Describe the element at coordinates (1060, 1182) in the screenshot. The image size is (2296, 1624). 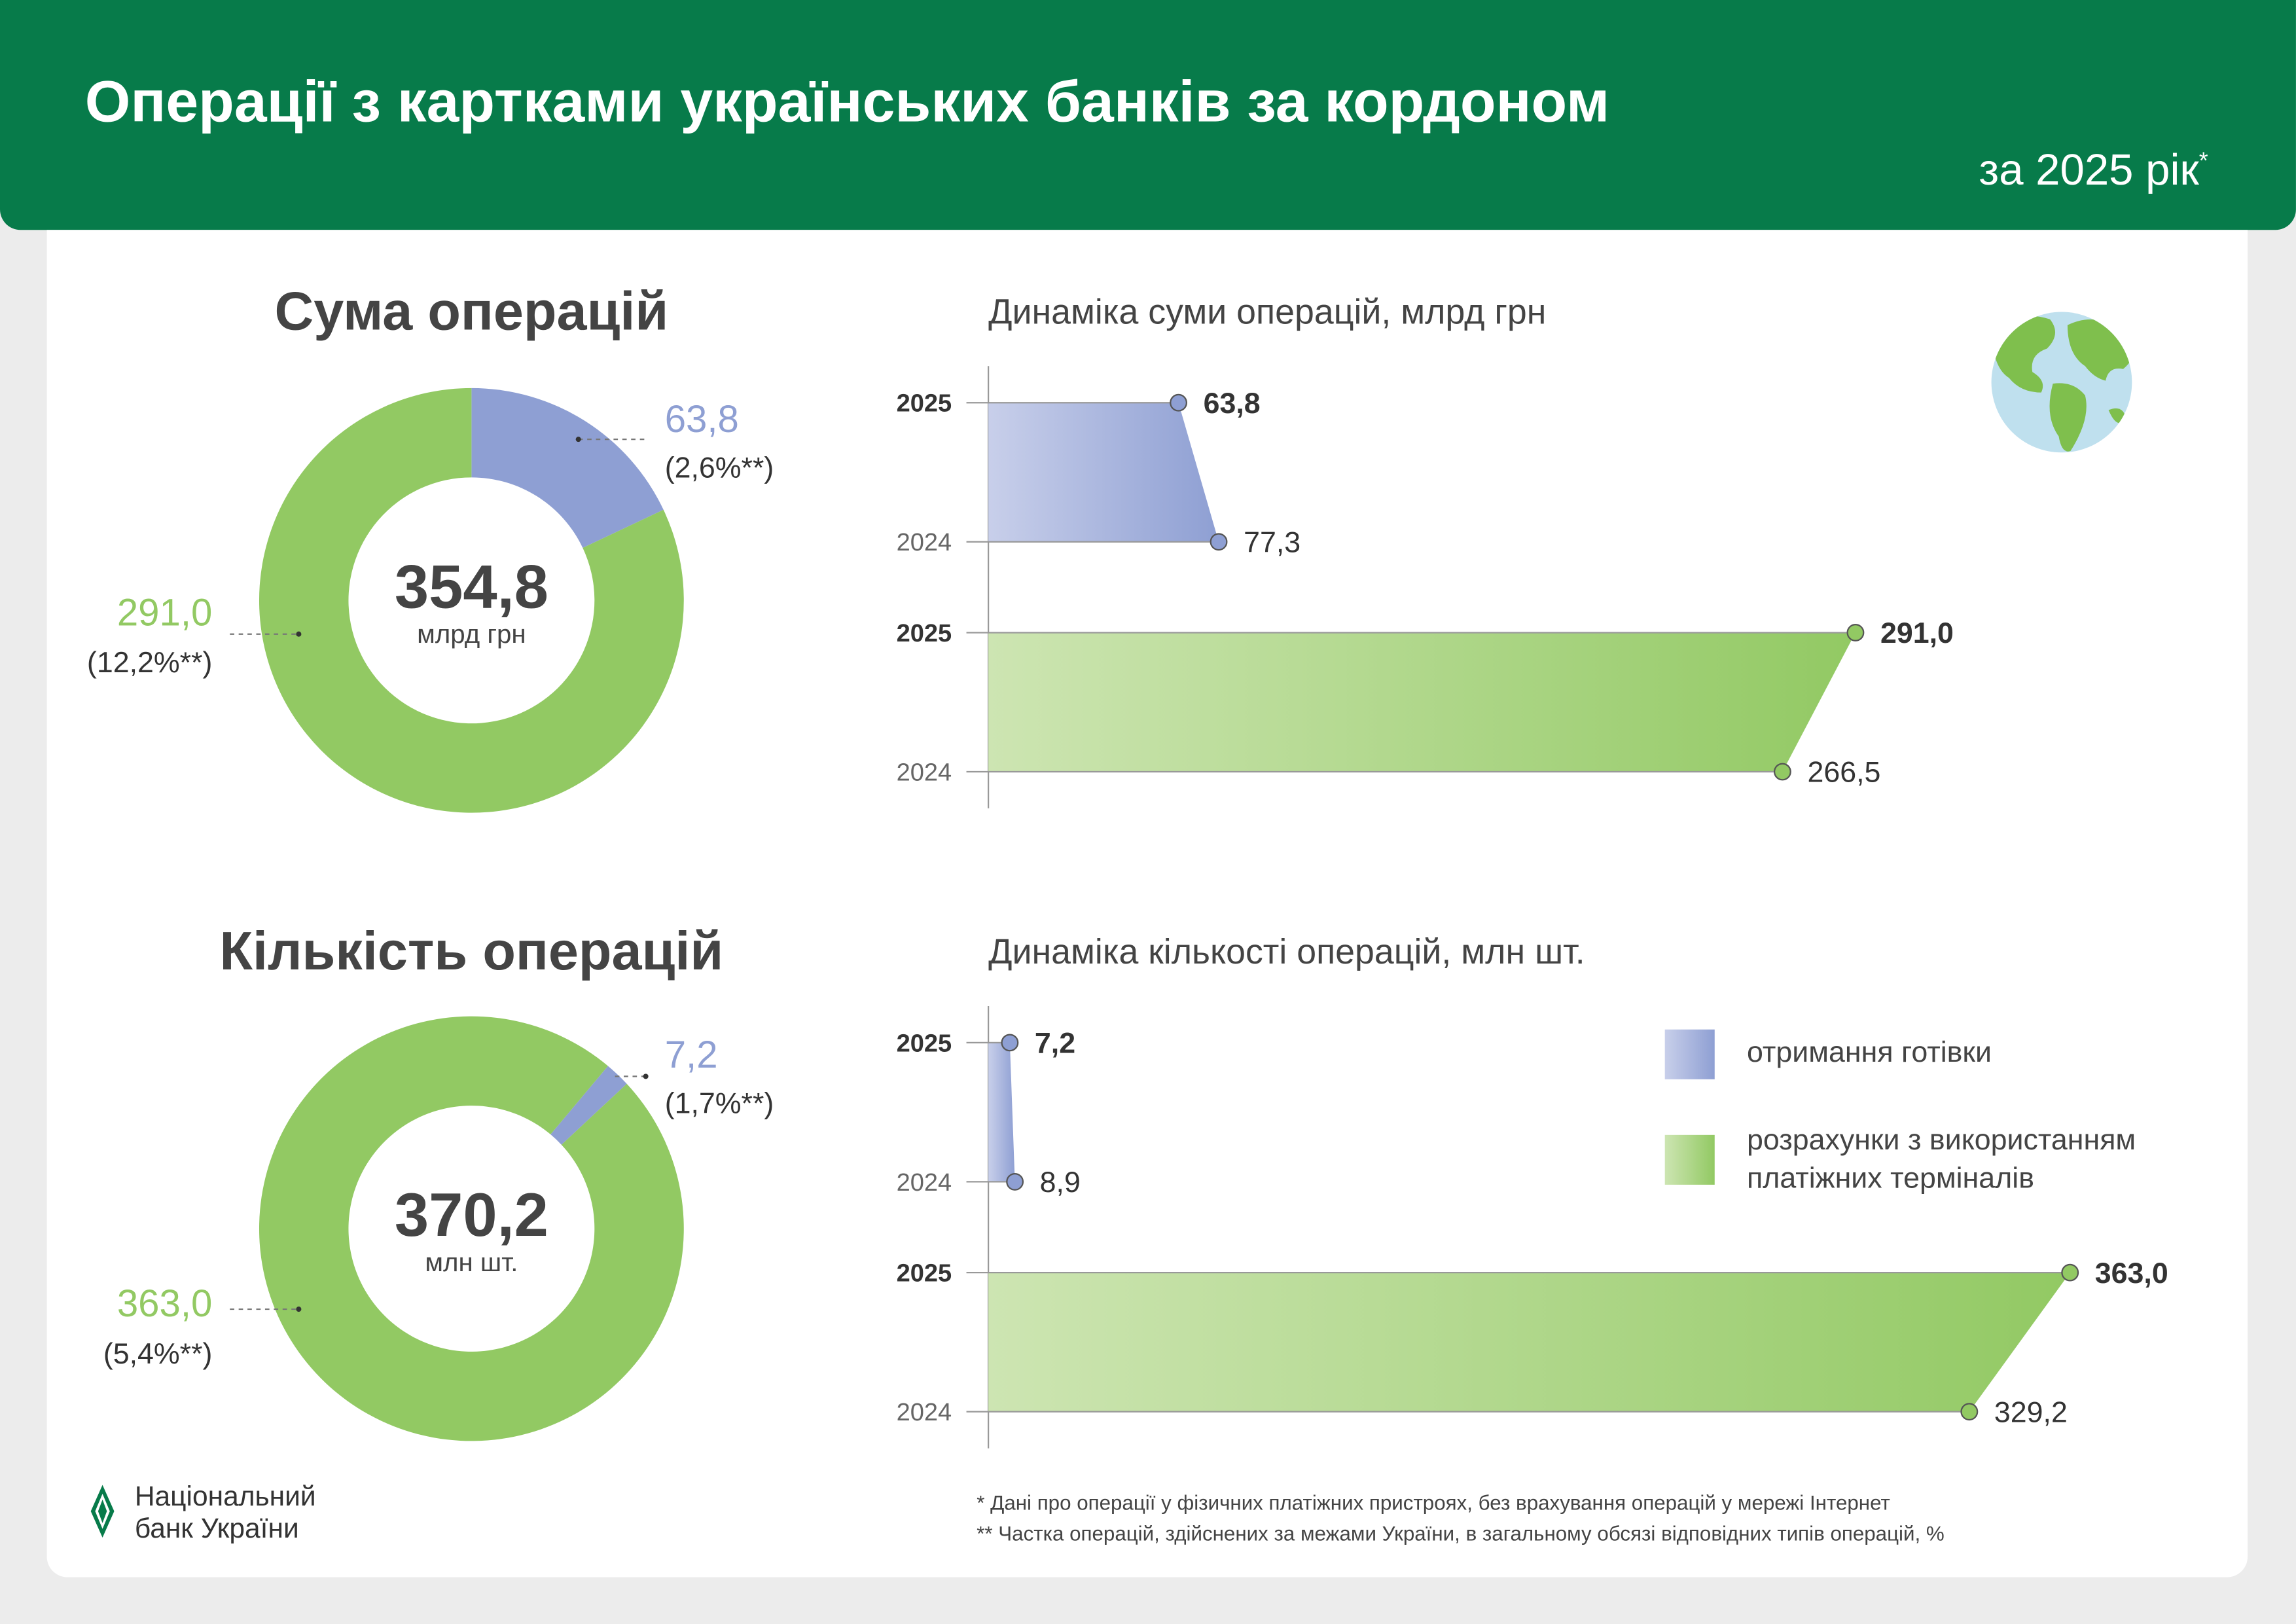
I see `data-label: 8,9` at that location.